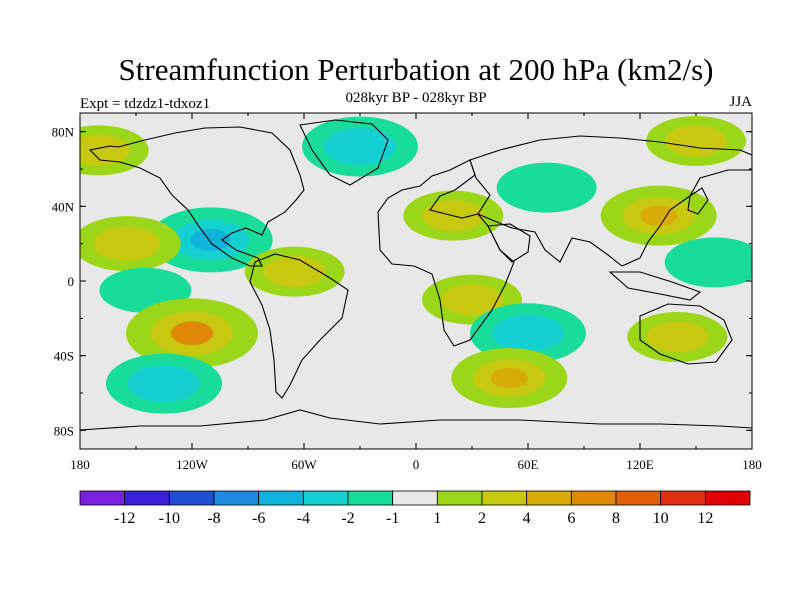 The width and height of the screenshot is (800, 600). Describe the element at coordinates (527, 518) in the screenshot. I see `colorbar-label: 4` at that location.